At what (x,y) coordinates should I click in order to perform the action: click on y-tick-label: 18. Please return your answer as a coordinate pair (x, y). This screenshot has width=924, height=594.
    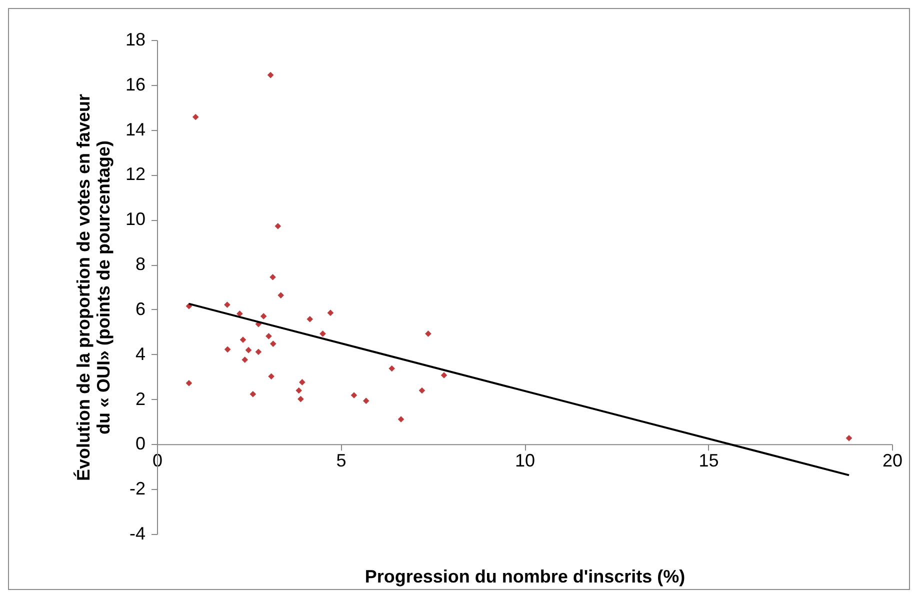
    Looking at the image, I should click on (135, 40).